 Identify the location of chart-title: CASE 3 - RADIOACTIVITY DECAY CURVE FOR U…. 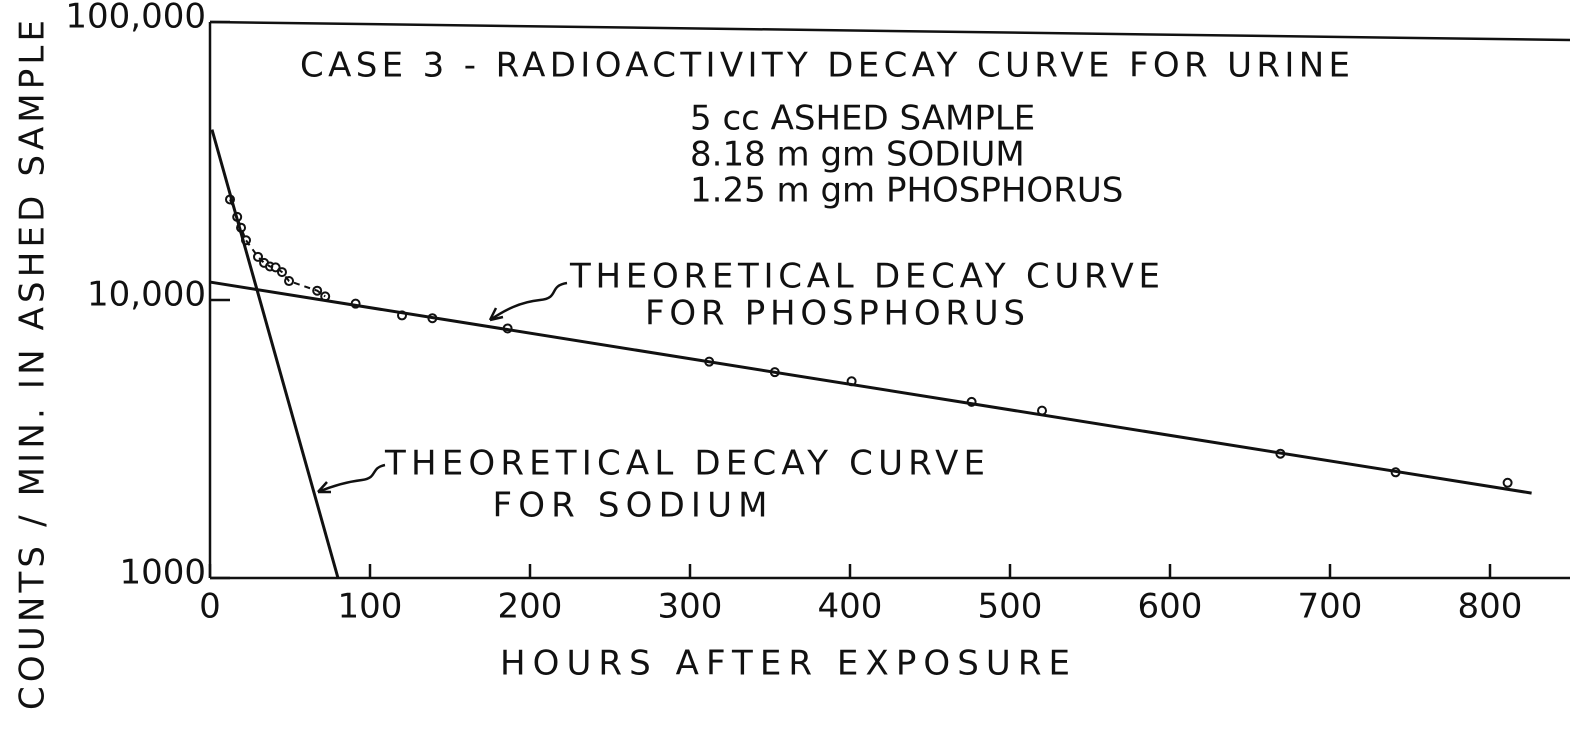
(825, 66).